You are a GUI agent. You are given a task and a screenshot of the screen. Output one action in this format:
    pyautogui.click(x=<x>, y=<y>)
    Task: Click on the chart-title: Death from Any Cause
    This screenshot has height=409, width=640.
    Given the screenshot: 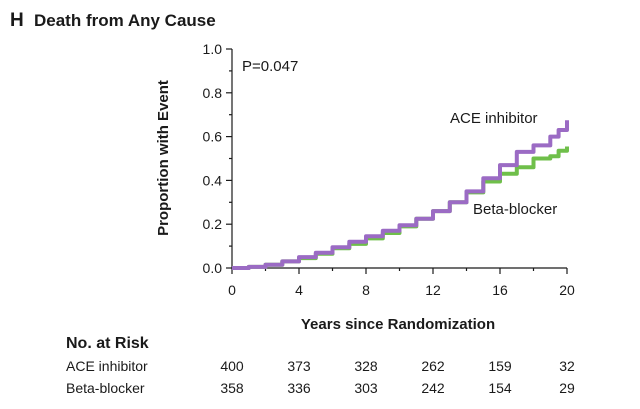 What is the action you would take?
    pyautogui.click(x=125, y=20)
    